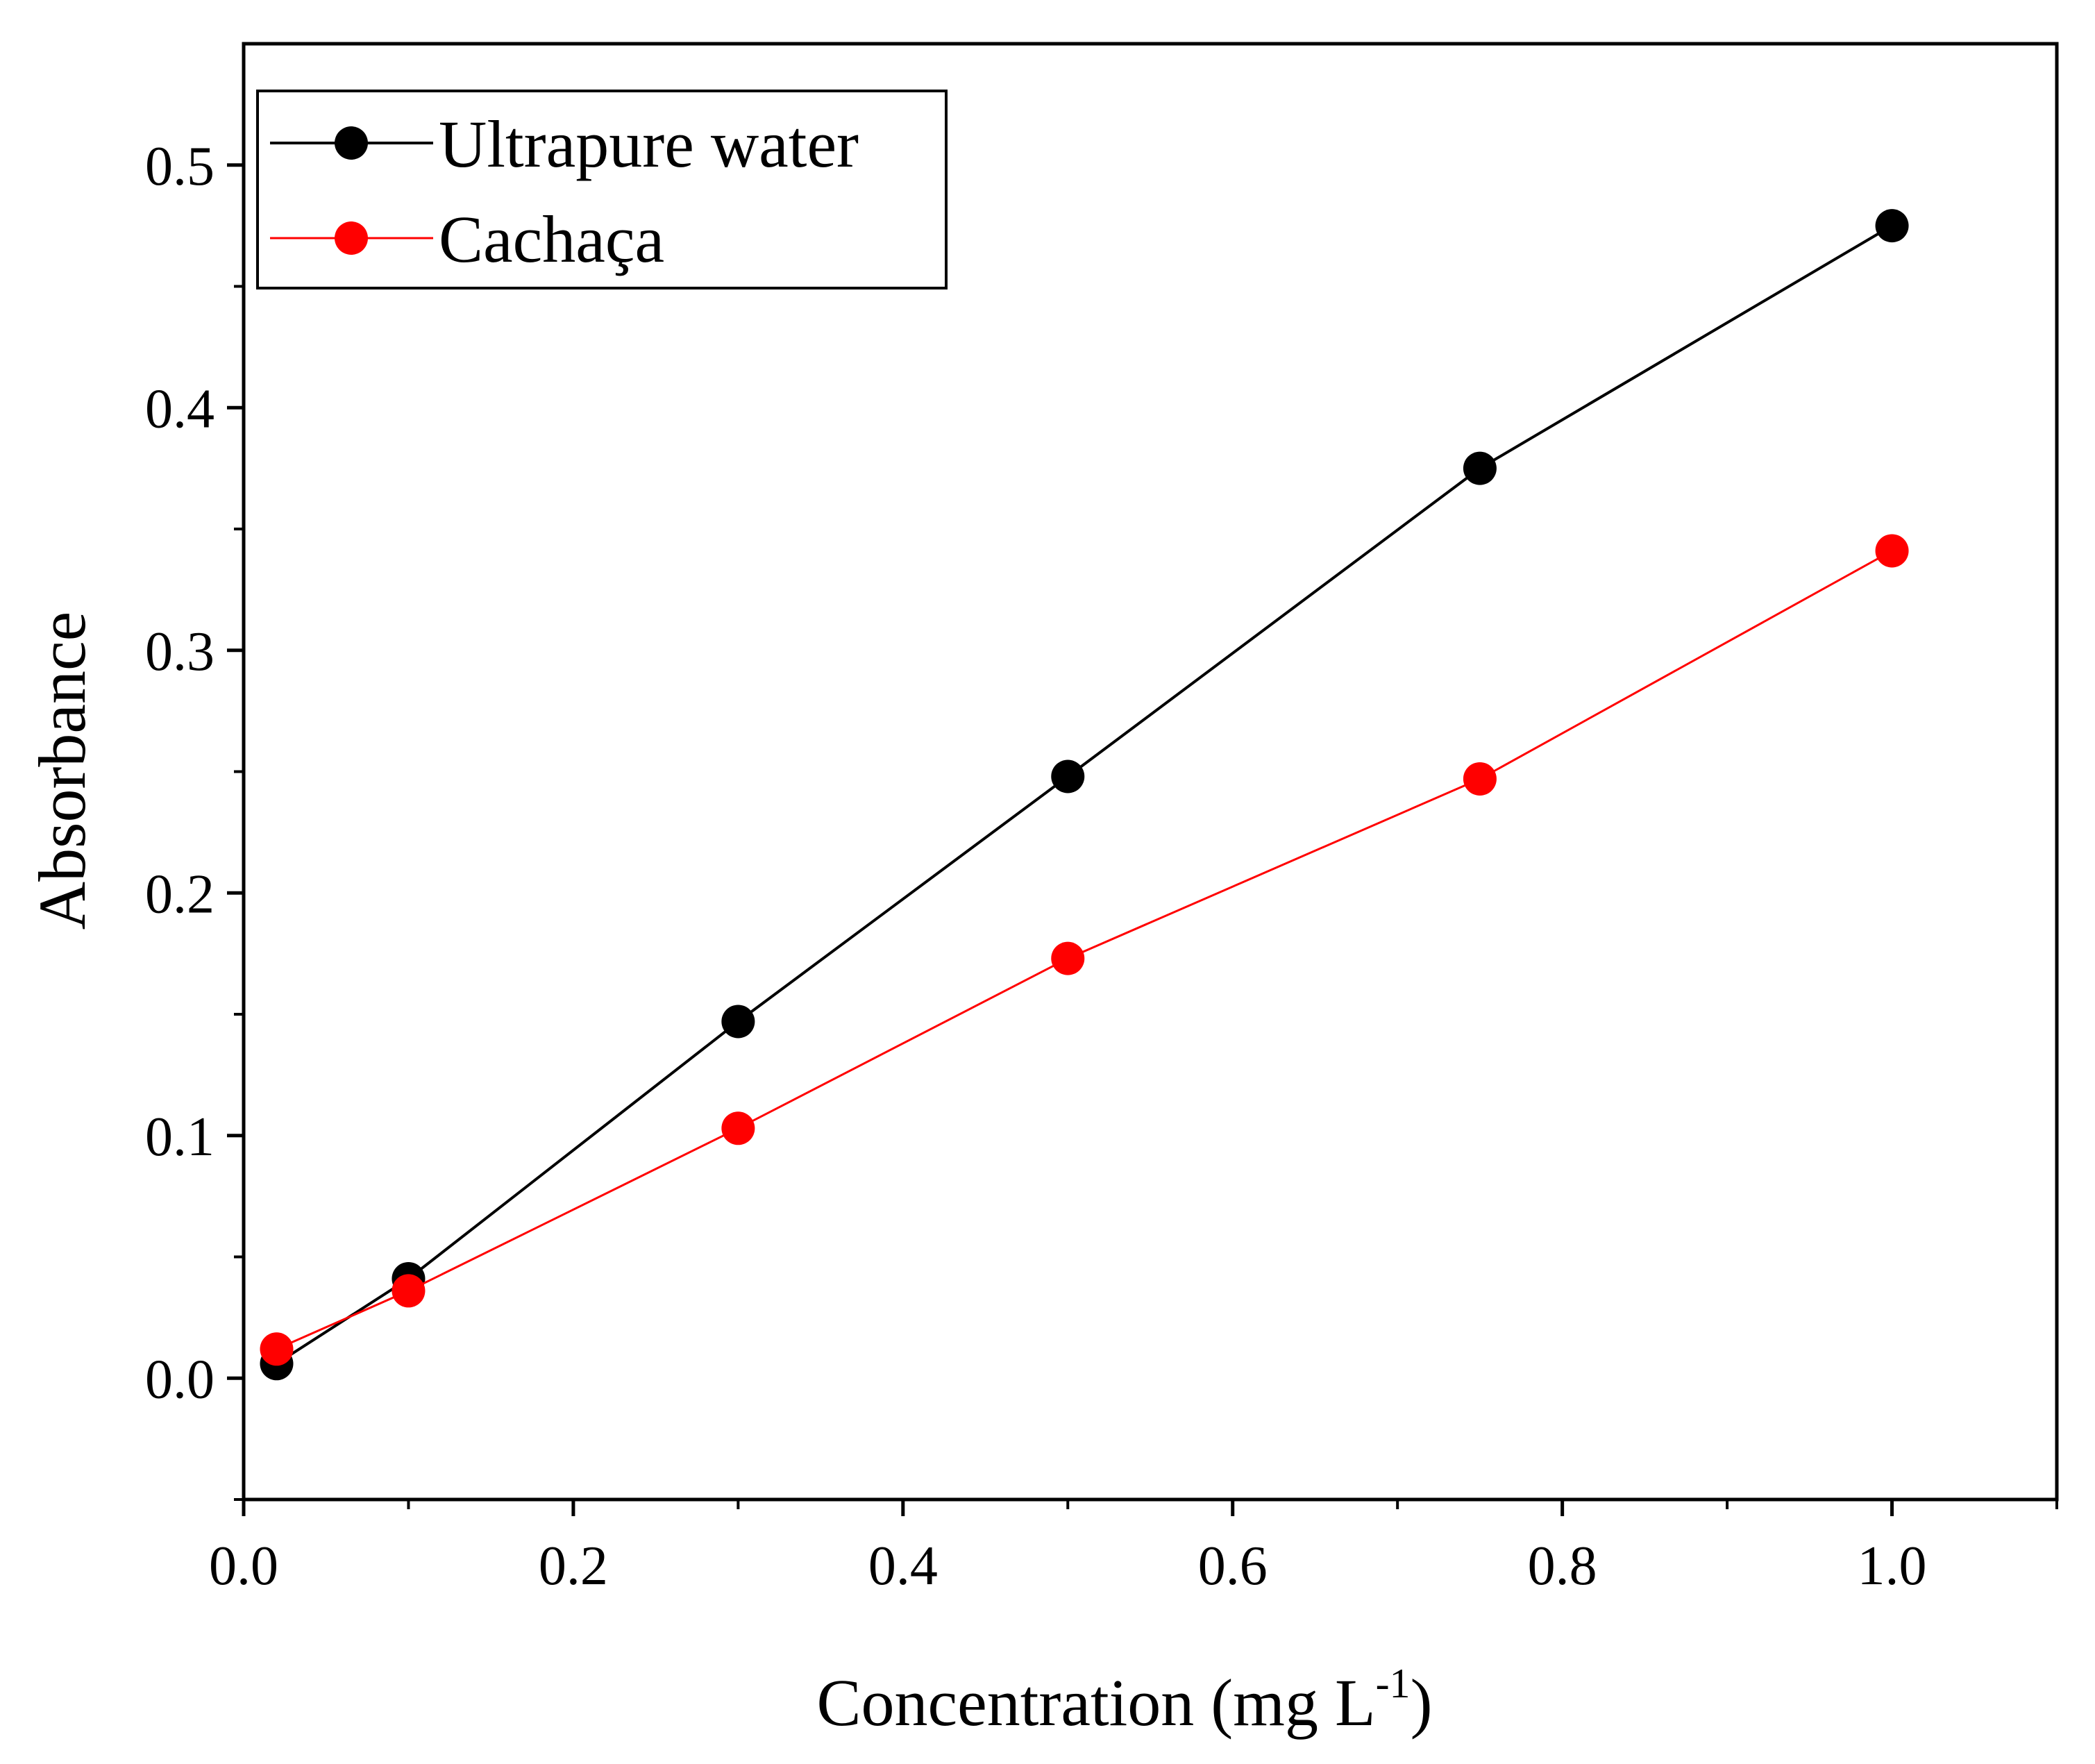 This screenshot has height=1764, width=2095. What do you see at coordinates (351, 238) in the screenshot?
I see `legend-marker-cachaca` at bounding box center [351, 238].